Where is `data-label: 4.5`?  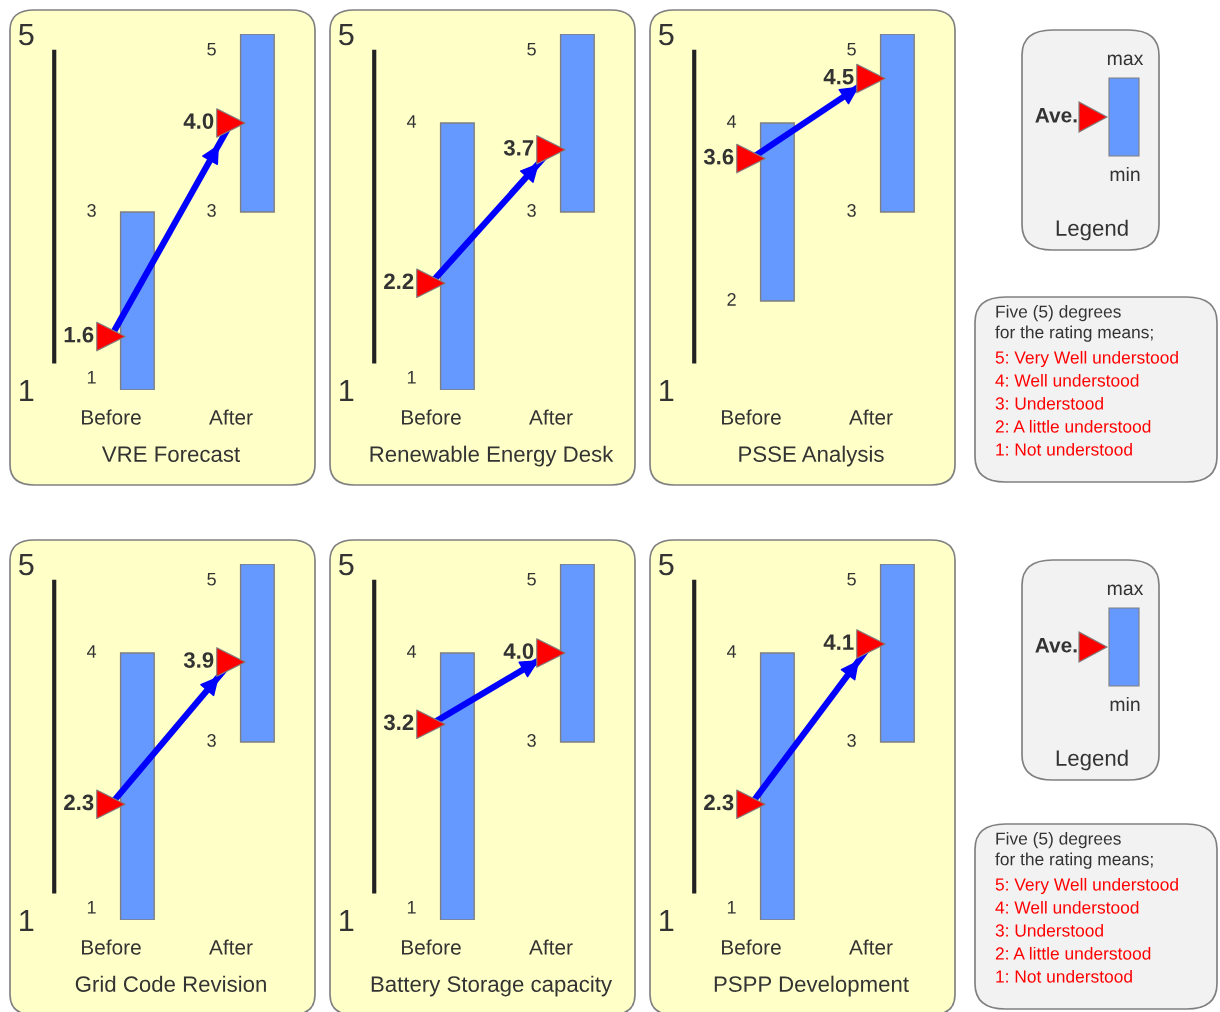 data-label: 4.5 is located at coordinates (838, 76).